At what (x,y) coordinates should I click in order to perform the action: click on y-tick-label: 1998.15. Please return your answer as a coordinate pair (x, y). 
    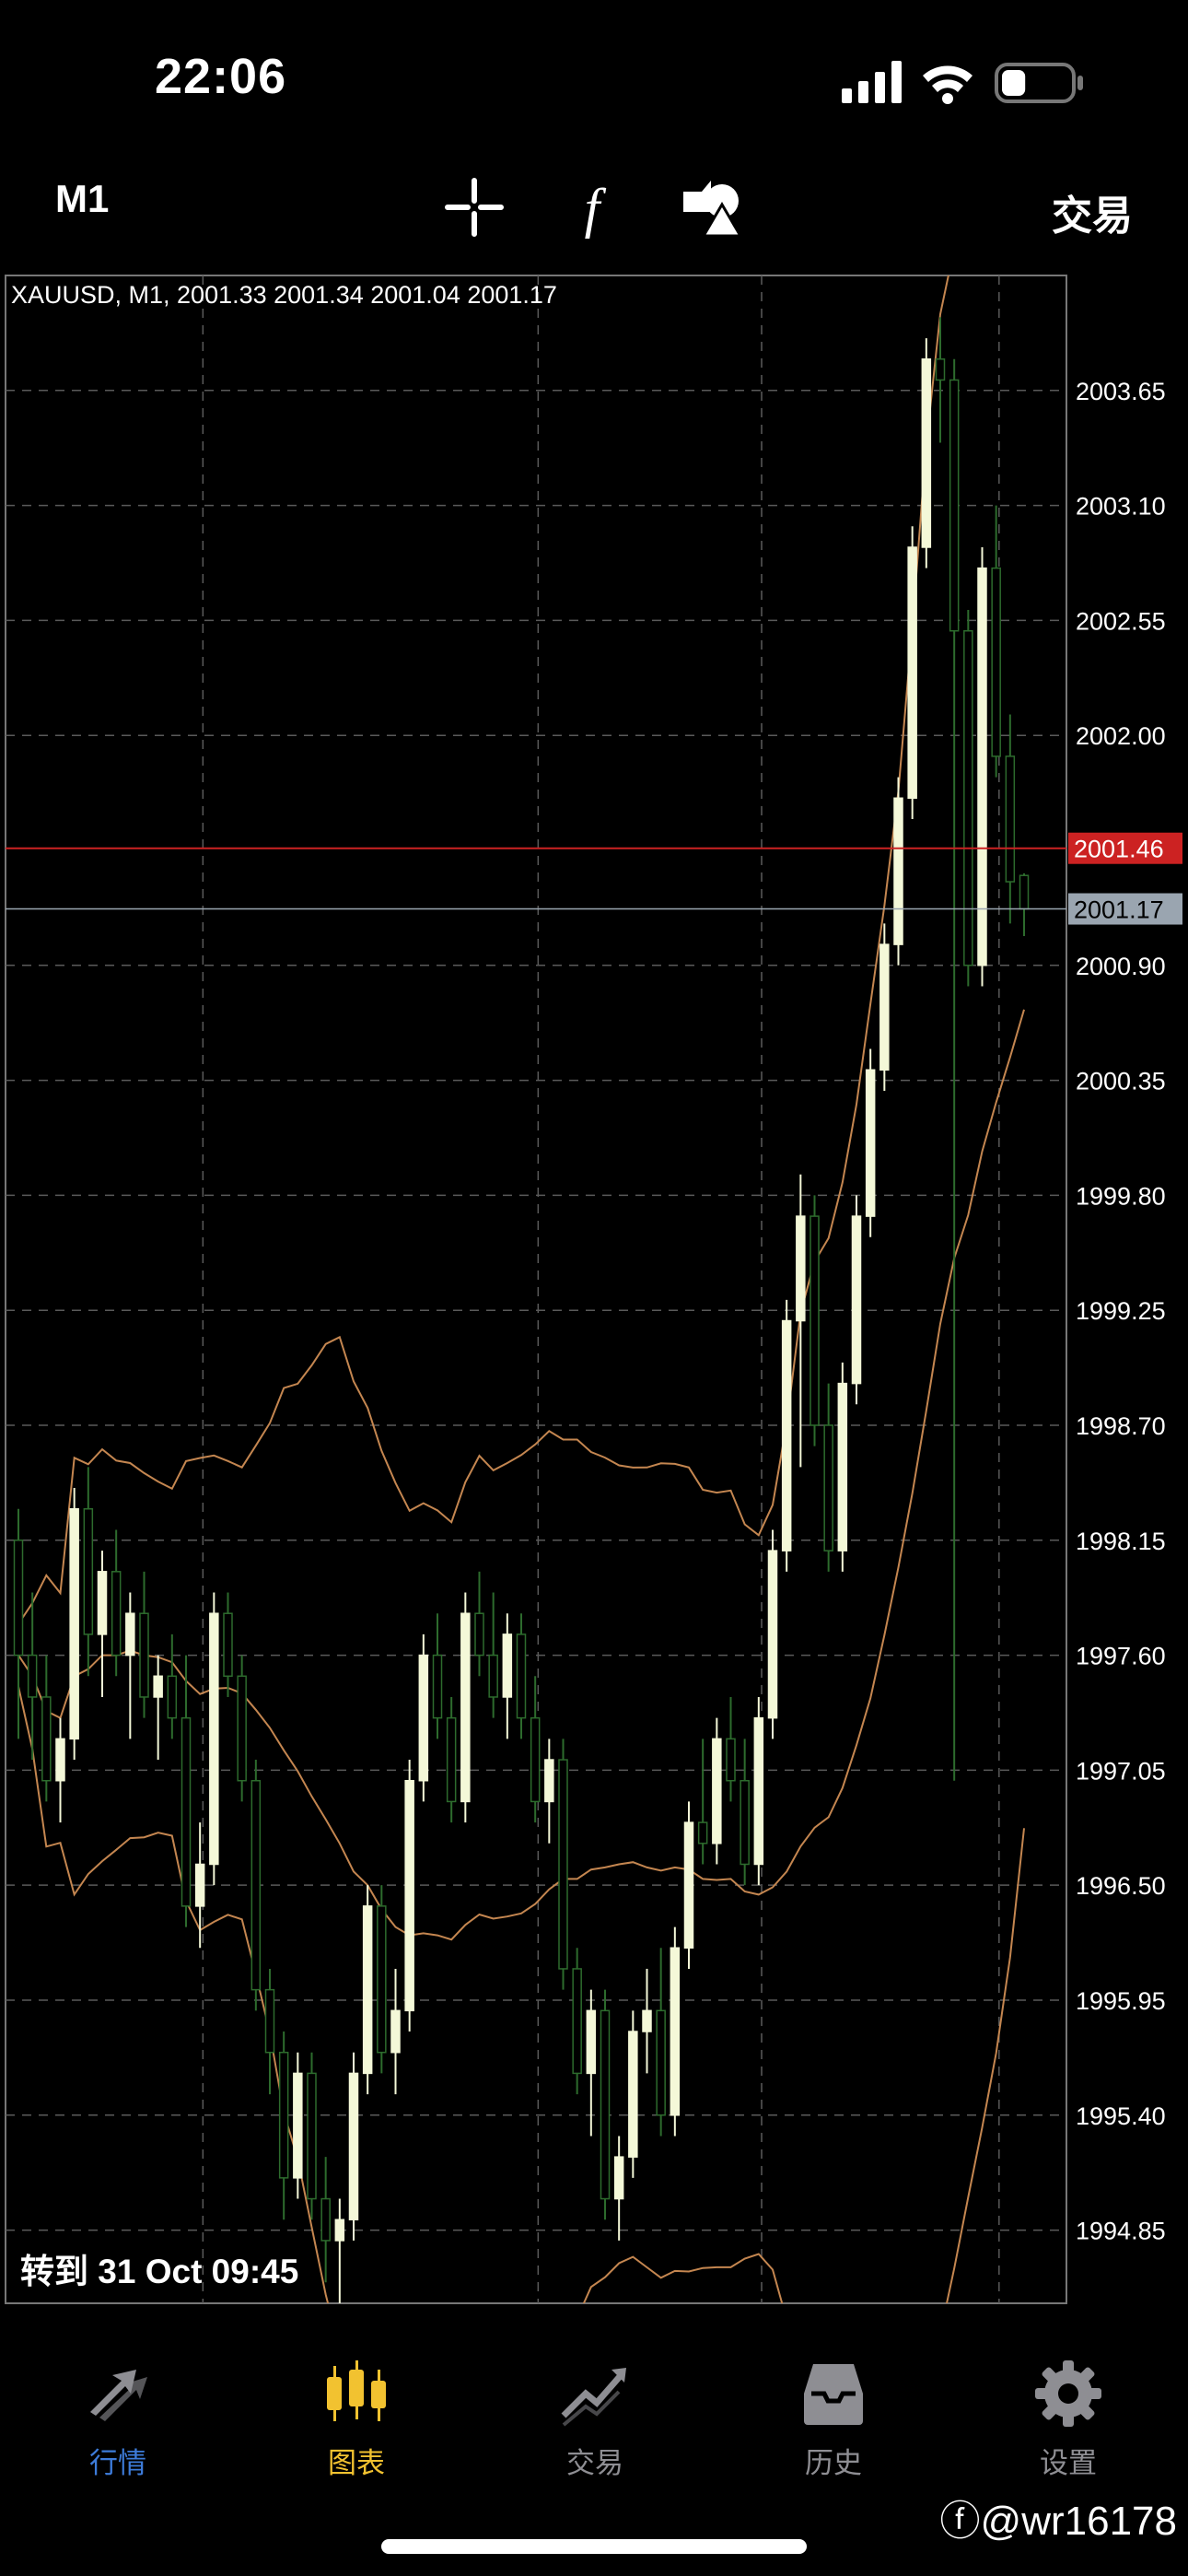
    Looking at the image, I should click on (1121, 1541).